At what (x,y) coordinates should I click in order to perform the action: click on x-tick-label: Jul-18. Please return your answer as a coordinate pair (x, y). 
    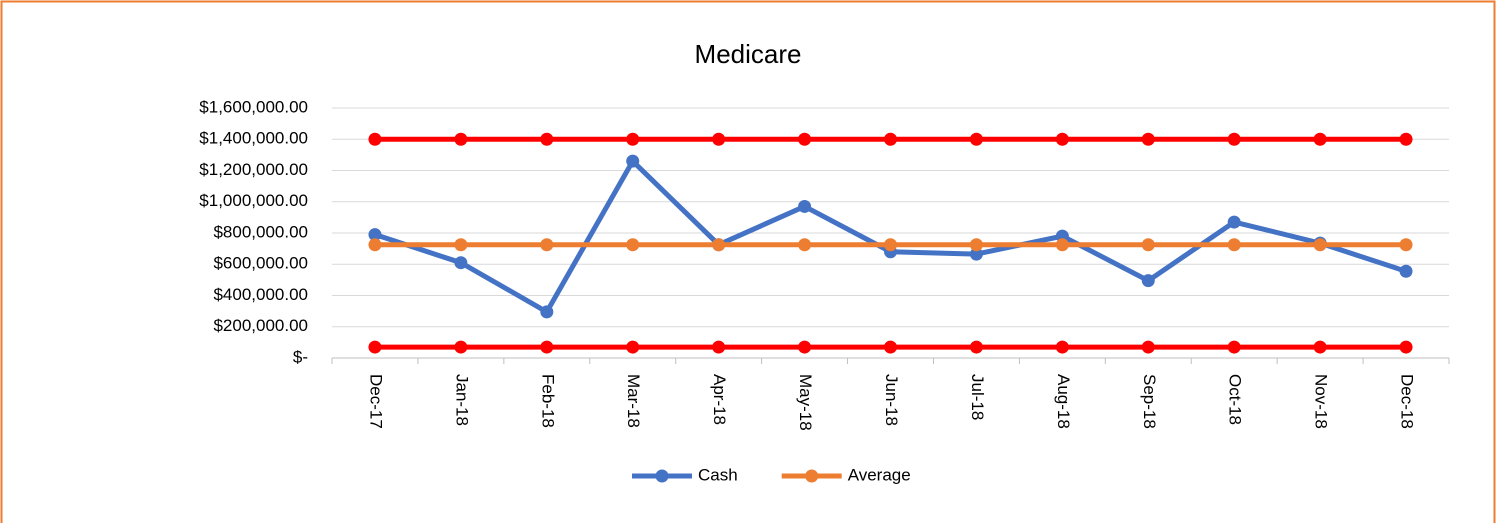
    Looking at the image, I should click on (977, 397).